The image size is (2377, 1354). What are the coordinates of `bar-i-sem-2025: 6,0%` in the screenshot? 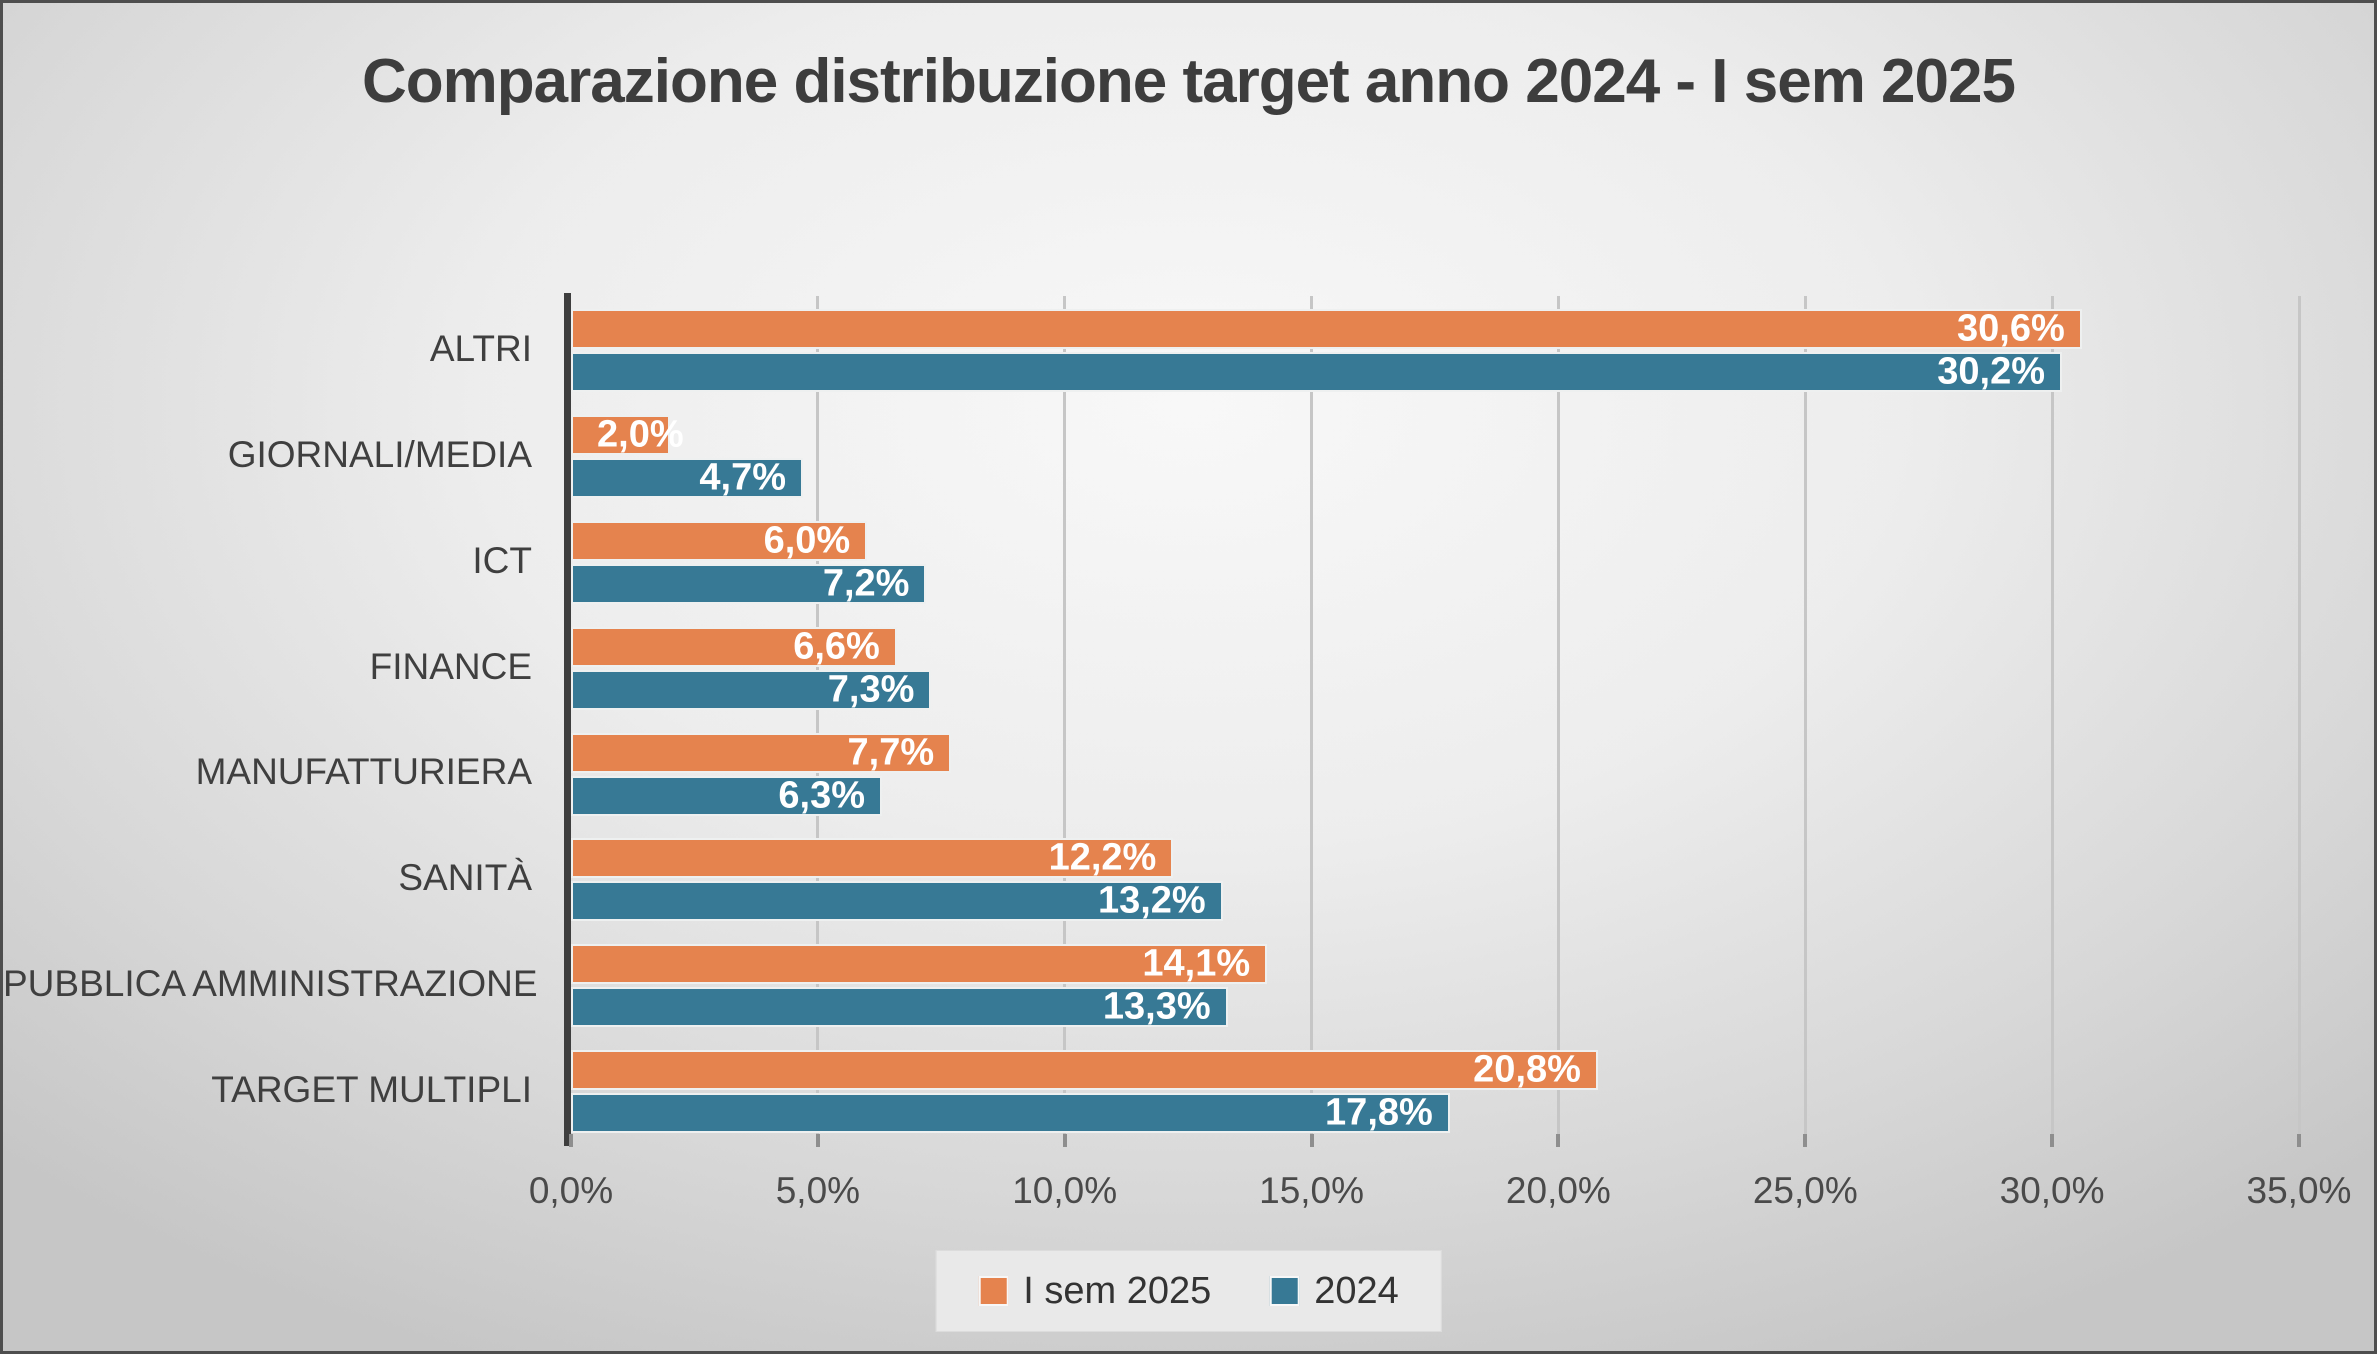 It's located at (719, 540).